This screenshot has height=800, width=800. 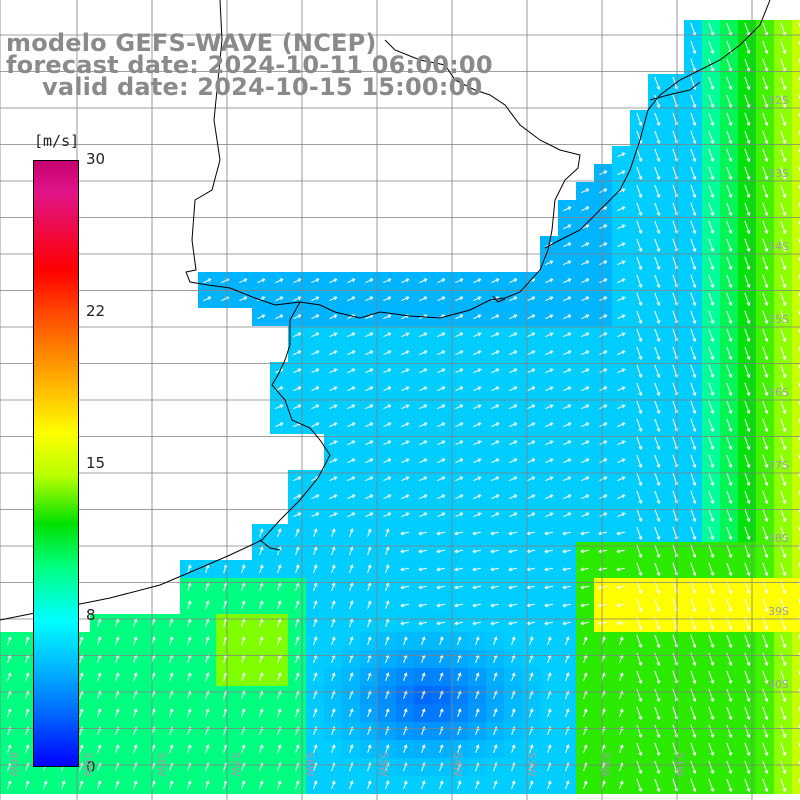 What do you see at coordinates (96, 159) in the screenshot?
I see `colorbar-tick-30: 30` at bounding box center [96, 159].